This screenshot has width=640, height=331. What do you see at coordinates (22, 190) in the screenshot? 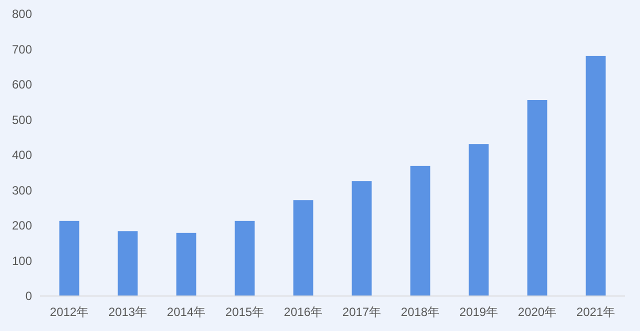
I see `y-tick-label: 300` at bounding box center [22, 190].